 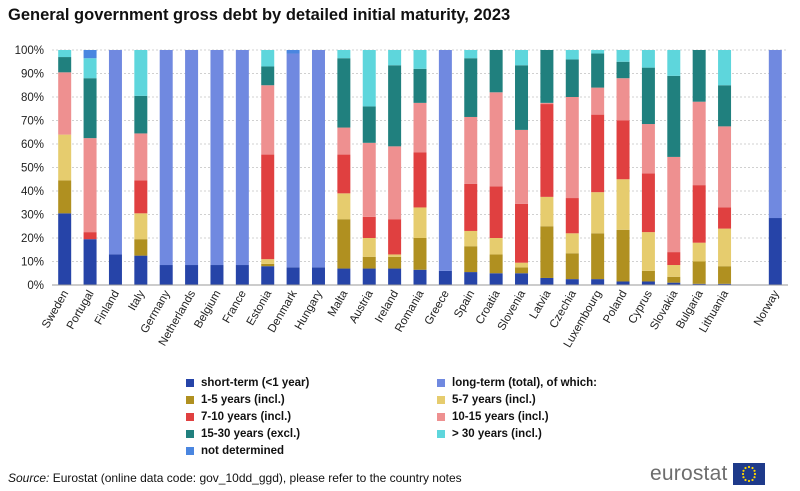 I want to click on legend-item-y30p: > 30 years (incl.), so click(x=489, y=434).